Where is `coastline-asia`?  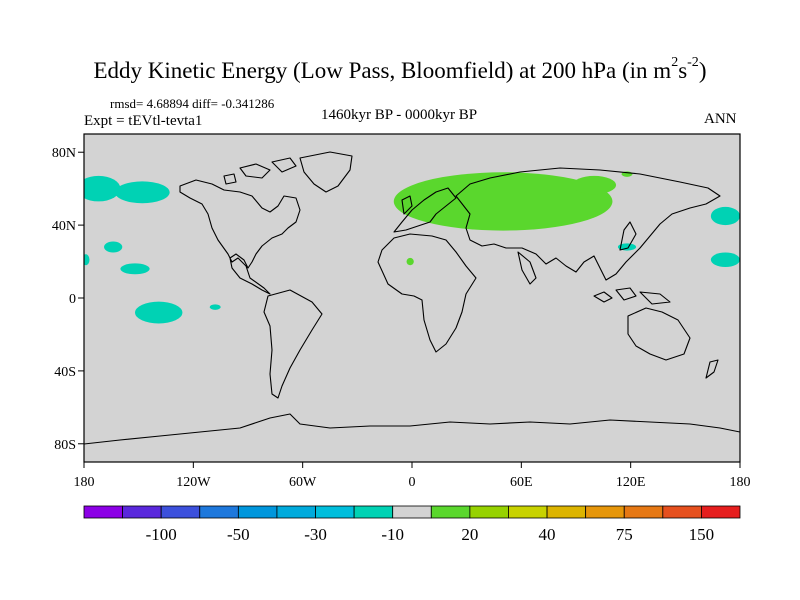
coastline-asia is located at coordinates (588, 224).